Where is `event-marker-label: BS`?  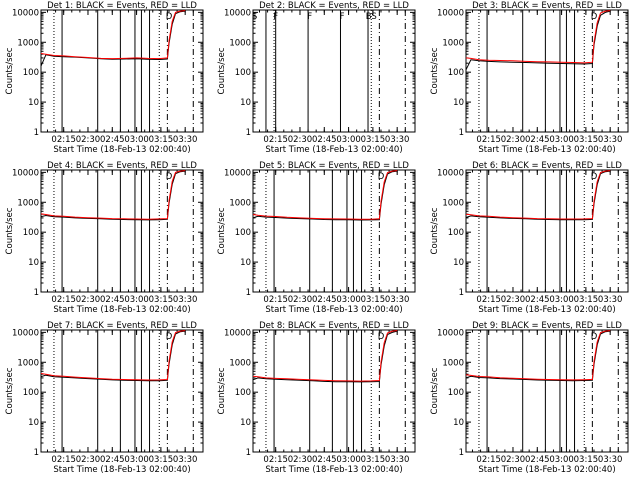
event-marker-label: BS is located at coordinates (371, 17).